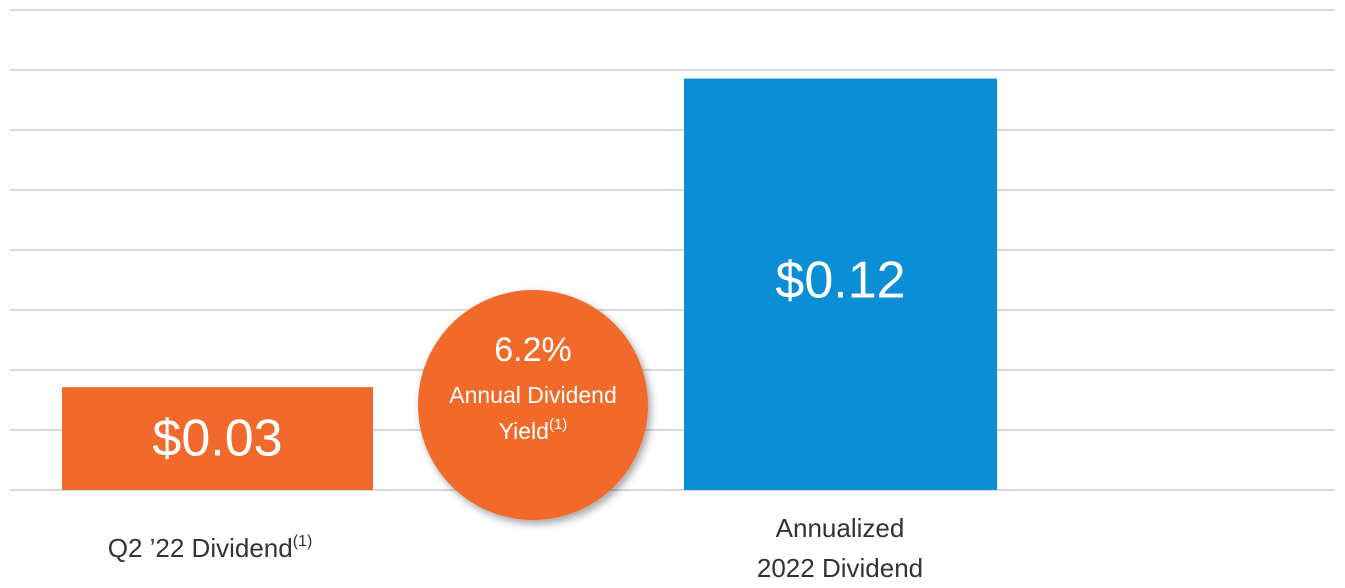 The image size is (1345, 588). I want to click on value-label: $0.03, so click(217, 438).